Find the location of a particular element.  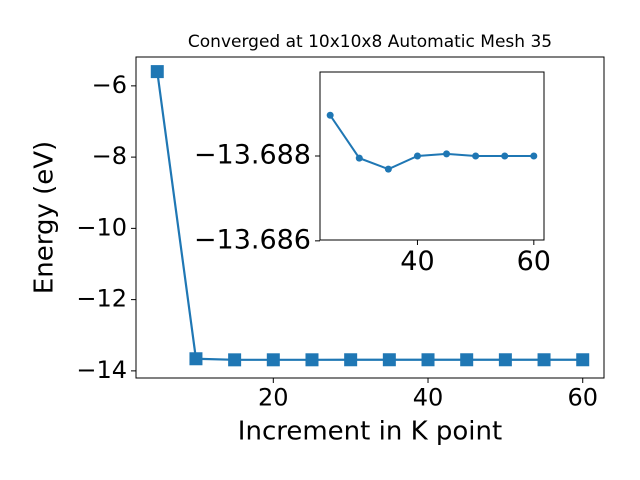

y-tick-label: −13.686 is located at coordinates (252, 239).